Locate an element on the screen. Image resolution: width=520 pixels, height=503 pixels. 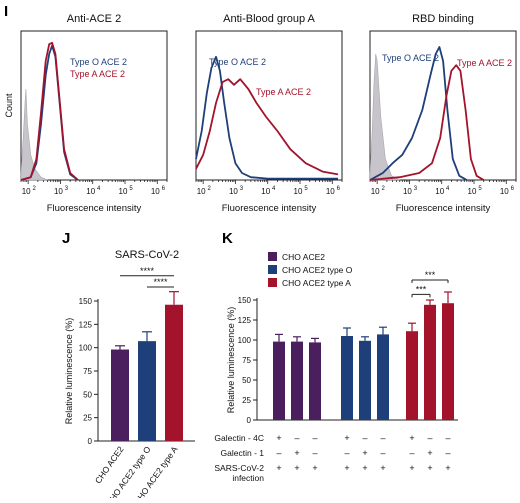
histogram-3-legend-type-a: Type A ACE 2 is located at coordinates (484, 63).